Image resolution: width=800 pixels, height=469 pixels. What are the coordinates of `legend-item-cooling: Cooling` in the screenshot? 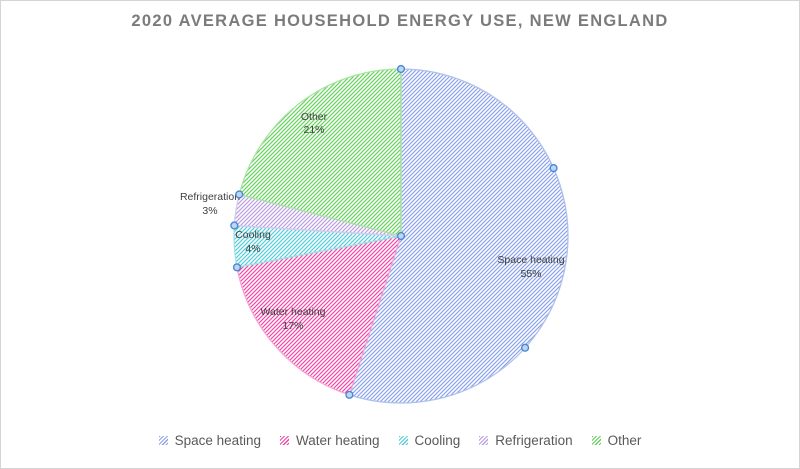 It's located at (429, 440).